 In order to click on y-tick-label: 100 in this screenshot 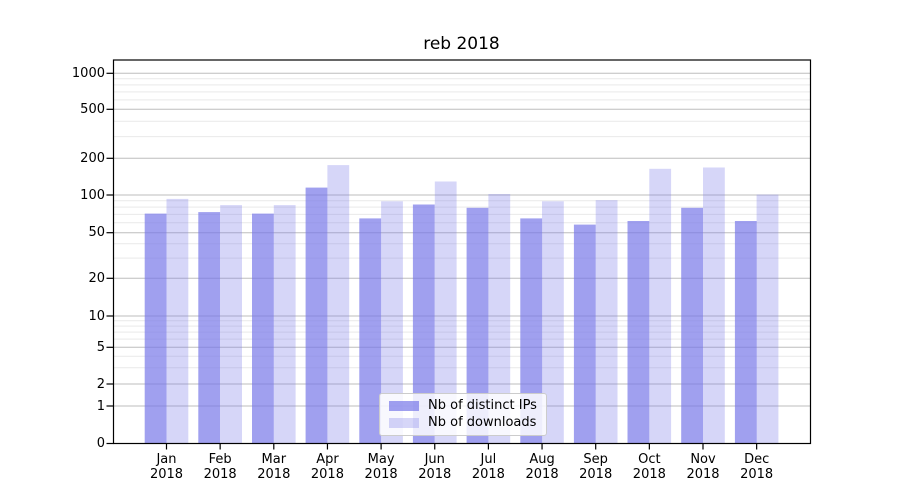, I will do `click(92, 195)`.